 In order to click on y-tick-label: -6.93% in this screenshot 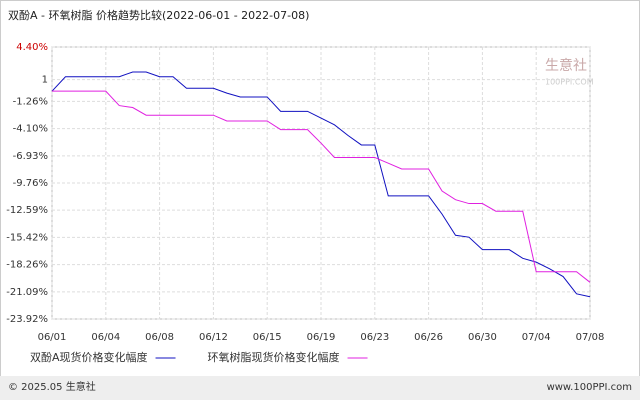, I will do `click(30, 156)`.